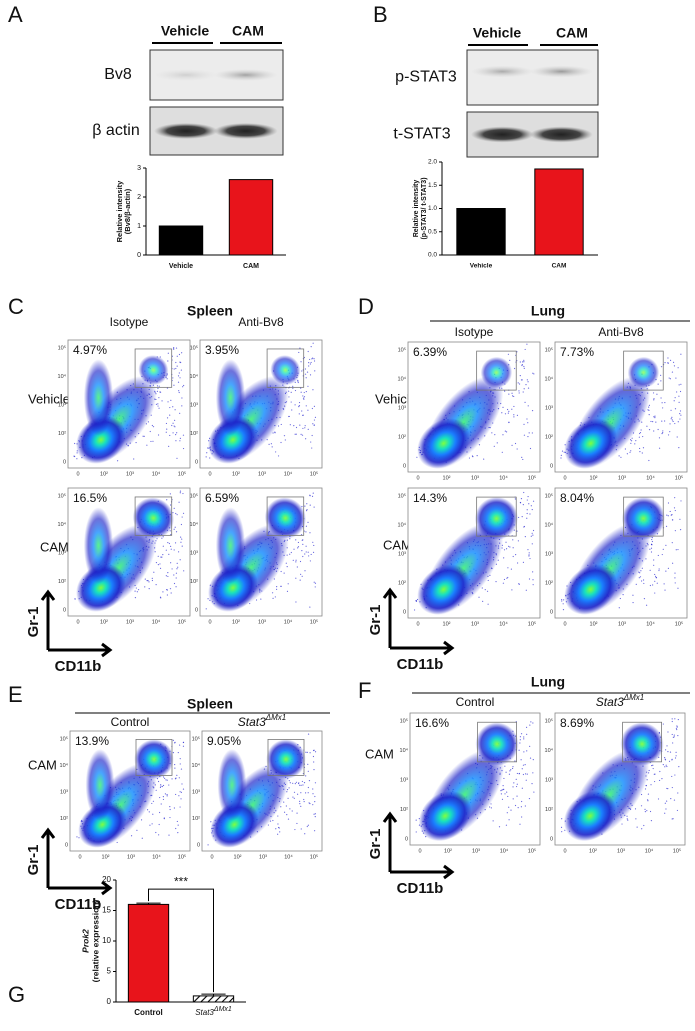 This screenshot has width=695, height=1031. Describe the element at coordinates (314, 473) in the screenshot. I see `flow-x-tick-label: 10⁵` at that location.